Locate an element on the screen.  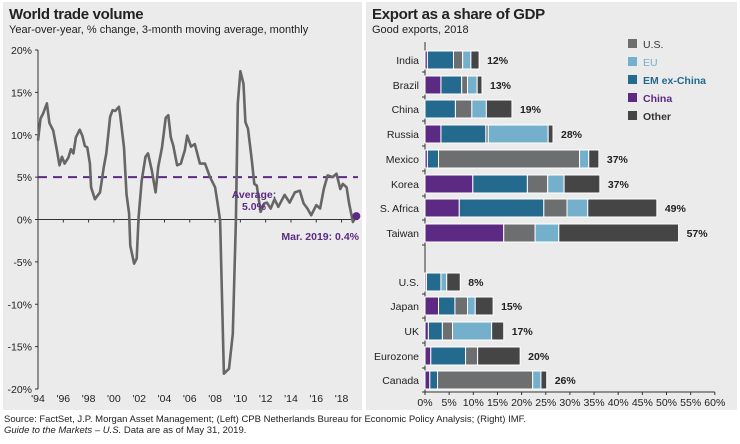
country-label: Brazil is located at coordinates (406, 86).